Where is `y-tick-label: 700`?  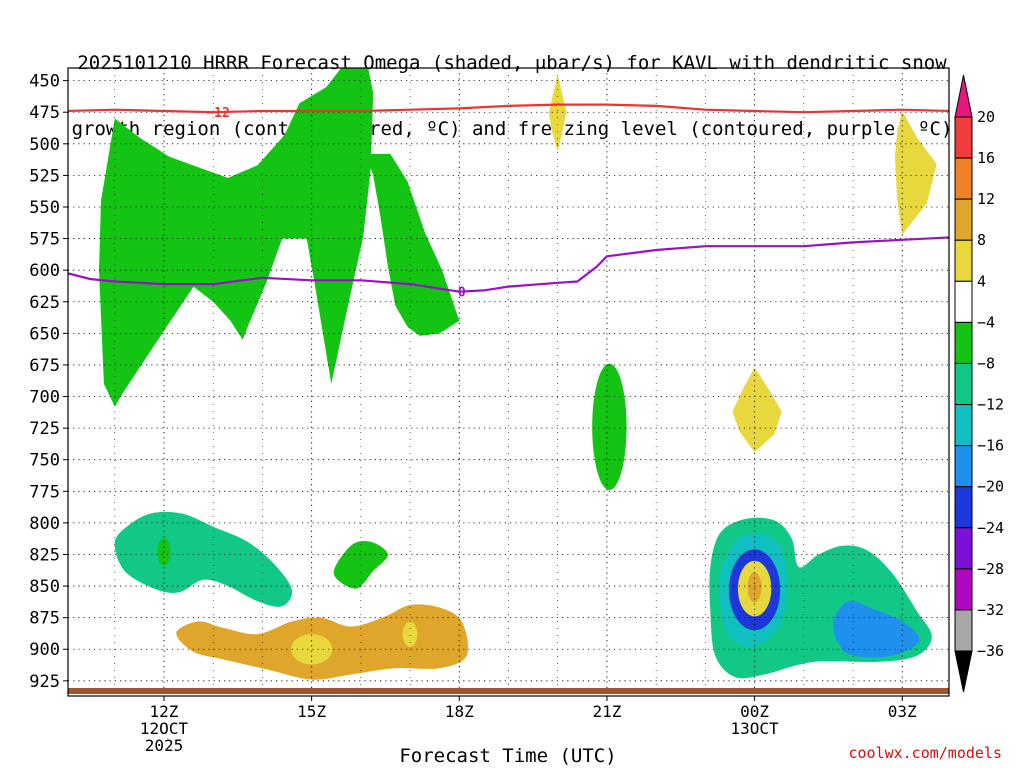
y-tick-label: 700 is located at coordinates (44, 398).